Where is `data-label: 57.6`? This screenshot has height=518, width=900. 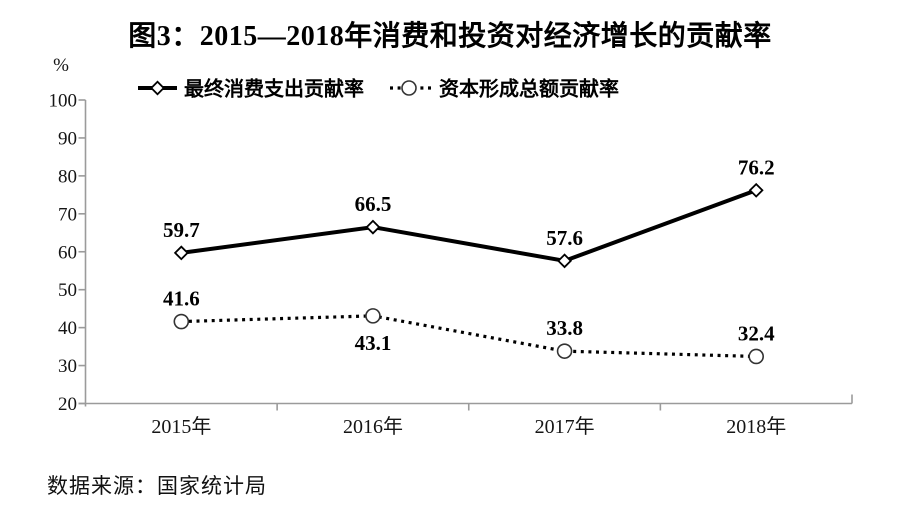 data-label: 57.6 is located at coordinates (564, 238).